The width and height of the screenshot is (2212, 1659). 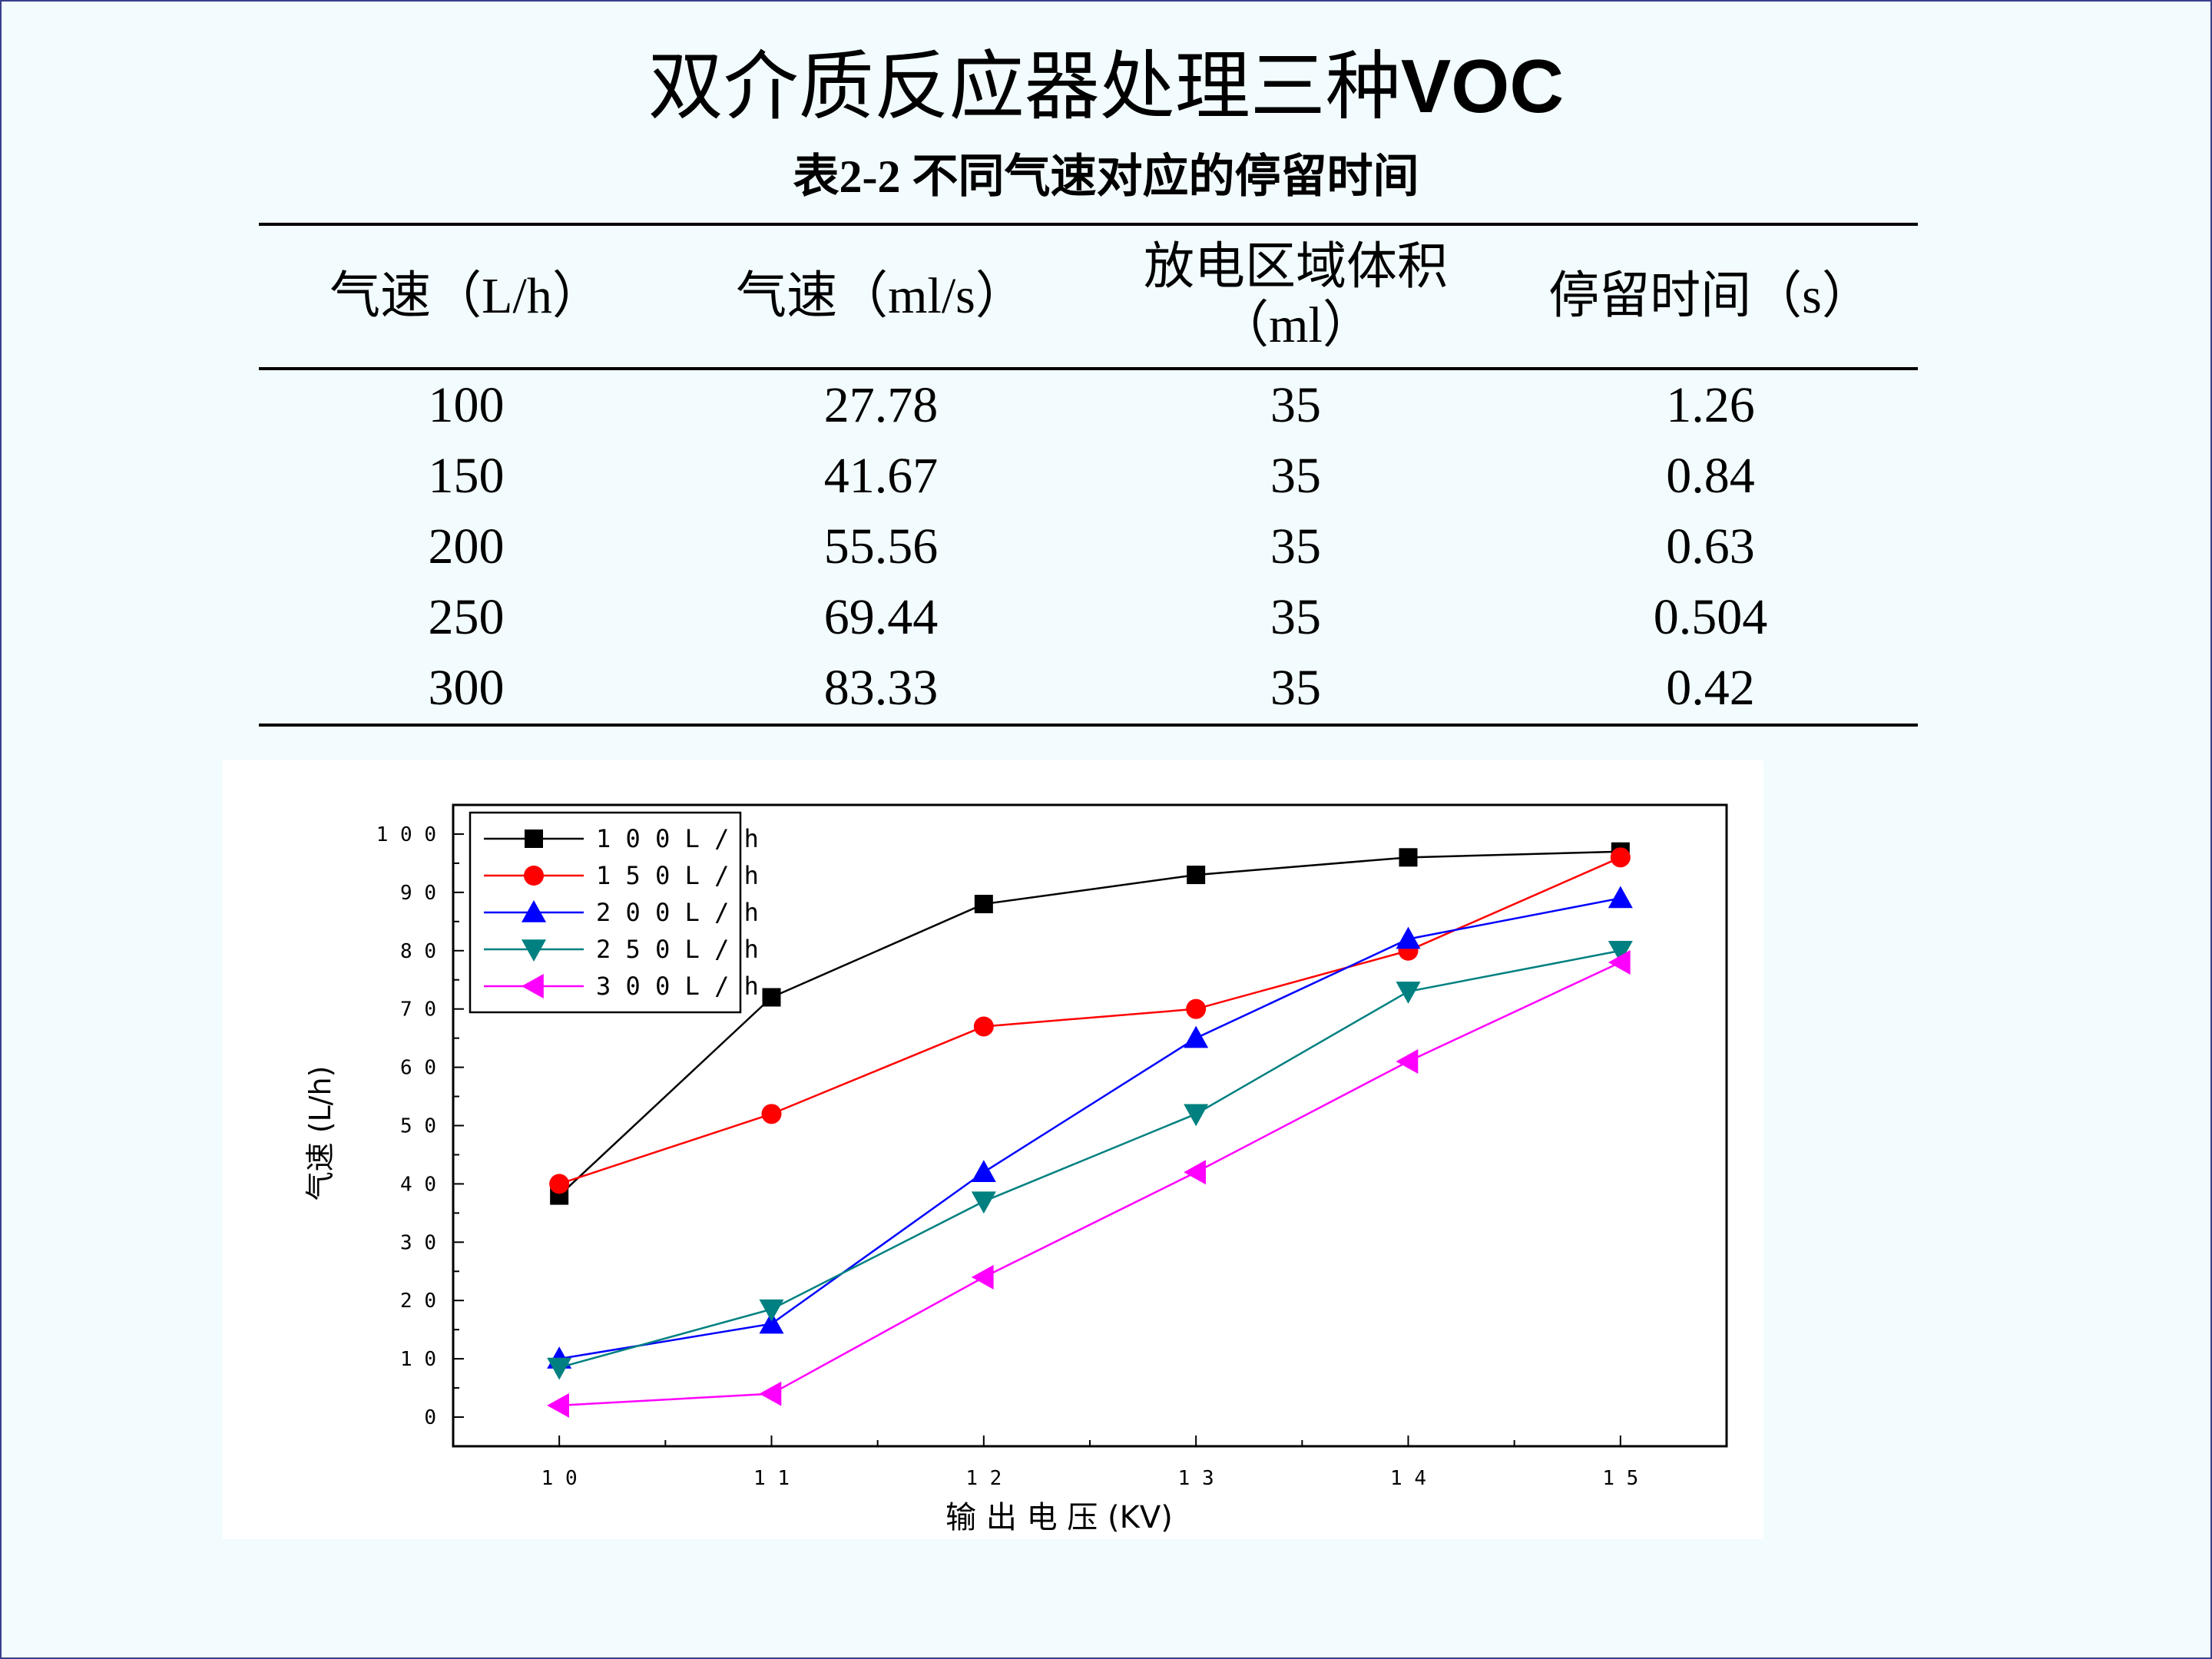 What do you see at coordinates (881, 476) in the screenshot?
I see `table-cell: 41.67` at bounding box center [881, 476].